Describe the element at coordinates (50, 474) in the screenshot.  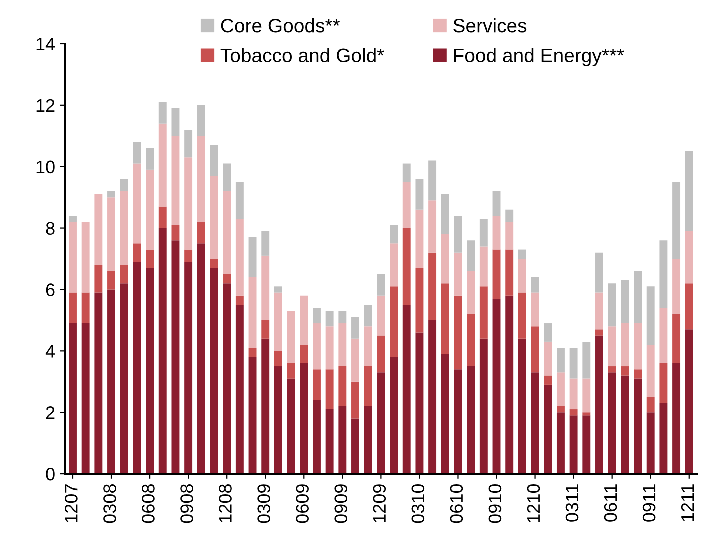
I see `y-tick-label: 0` at that location.